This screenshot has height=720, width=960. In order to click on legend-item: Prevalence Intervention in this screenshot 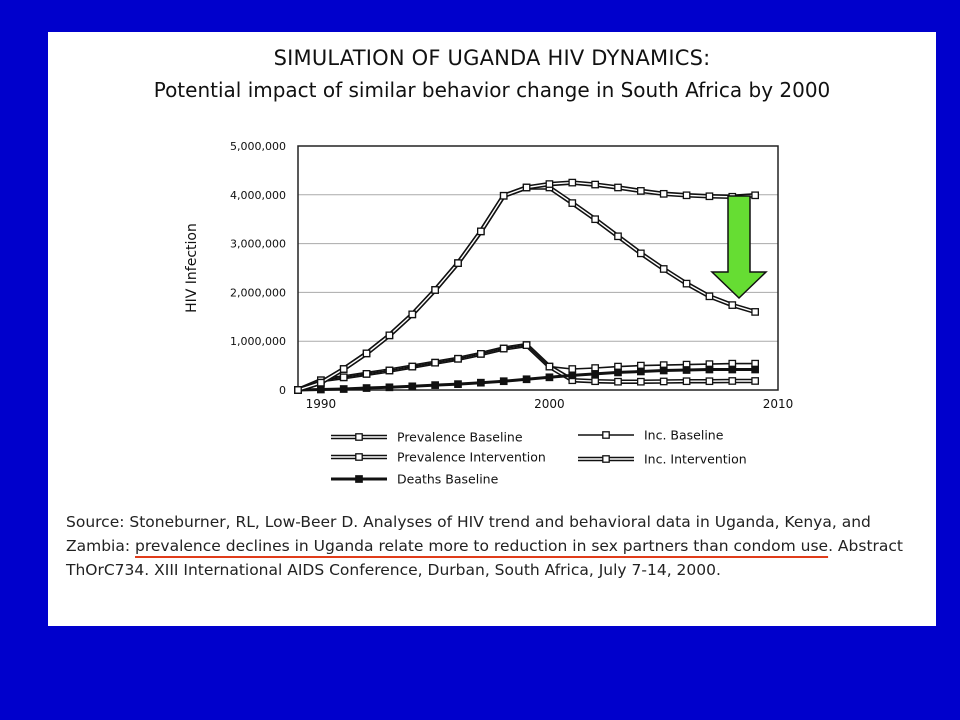, I will do `click(438, 457)`.